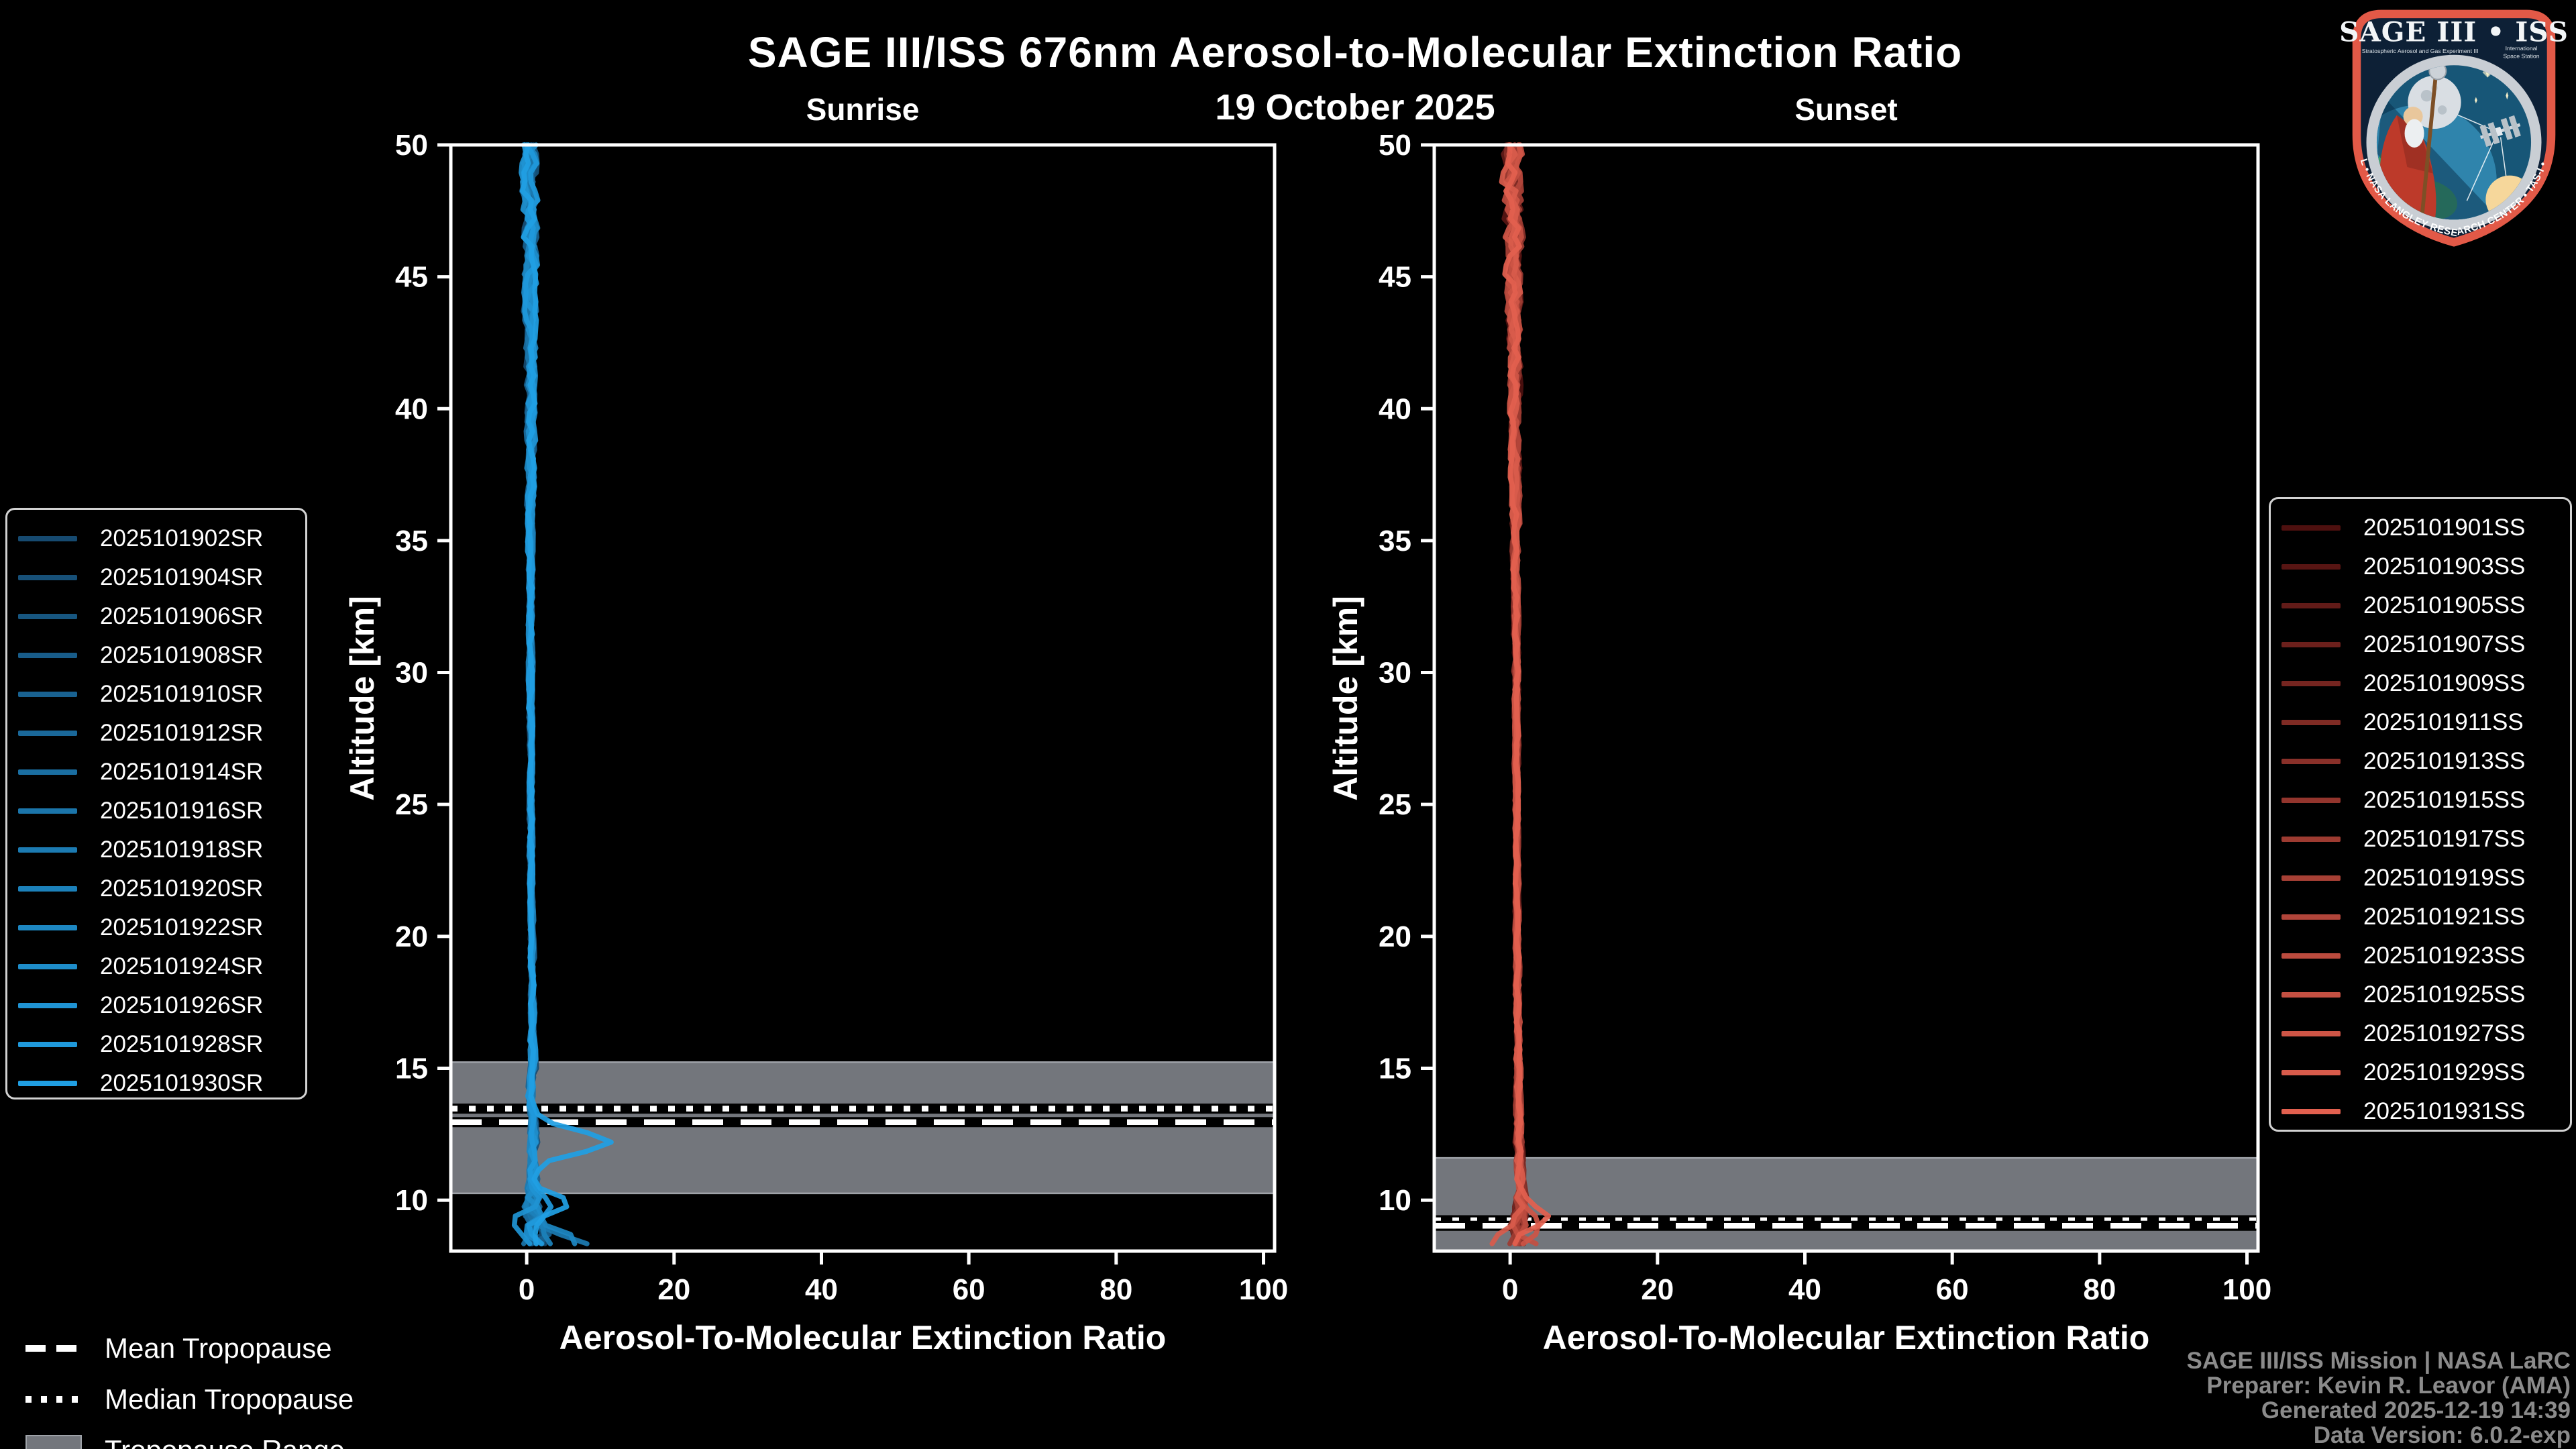 The image size is (2576, 1449). Describe the element at coordinates (2420, 1072) in the screenshot. I see `legend-item: 2025101929SS` at that location.